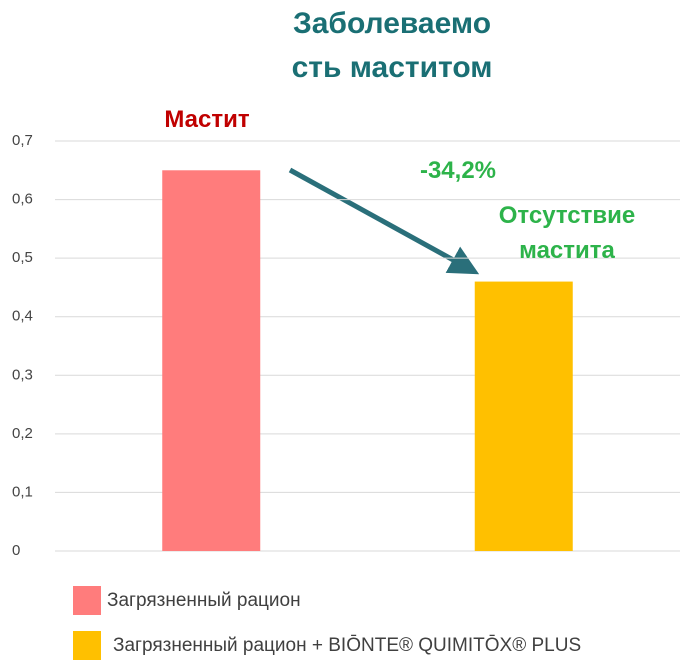  I want to click on y-tick-label: 0,1, so click(22, 491).